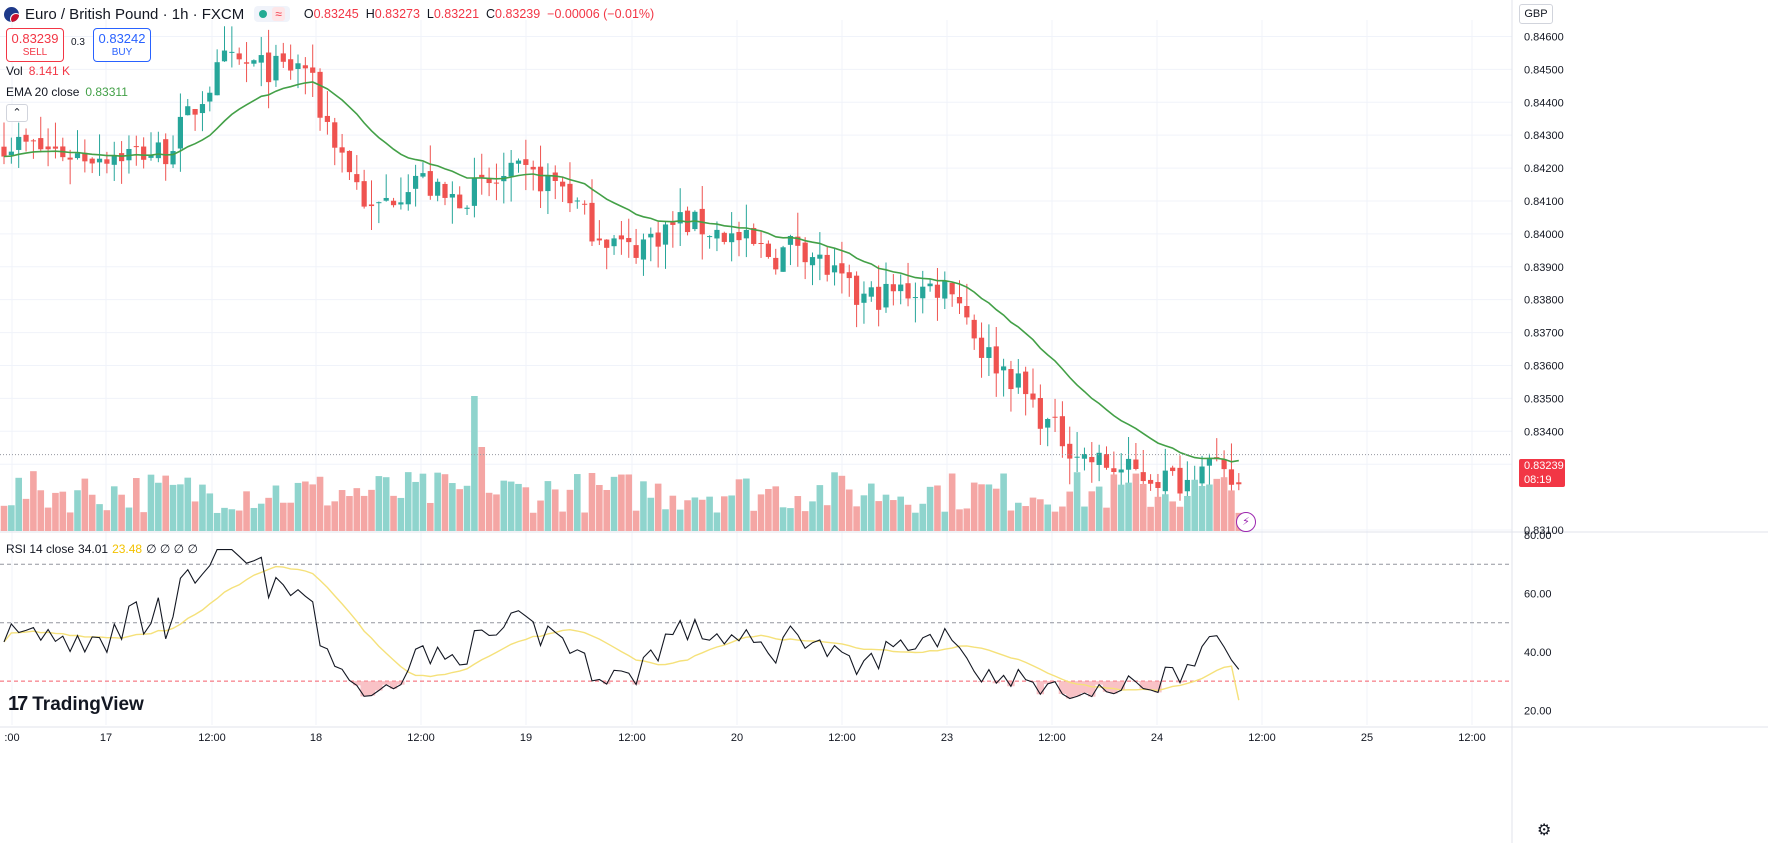 This screenshot has height=843, width=1768. I want to click on buy-button: 0.83242 BUY, so click(122, 45).